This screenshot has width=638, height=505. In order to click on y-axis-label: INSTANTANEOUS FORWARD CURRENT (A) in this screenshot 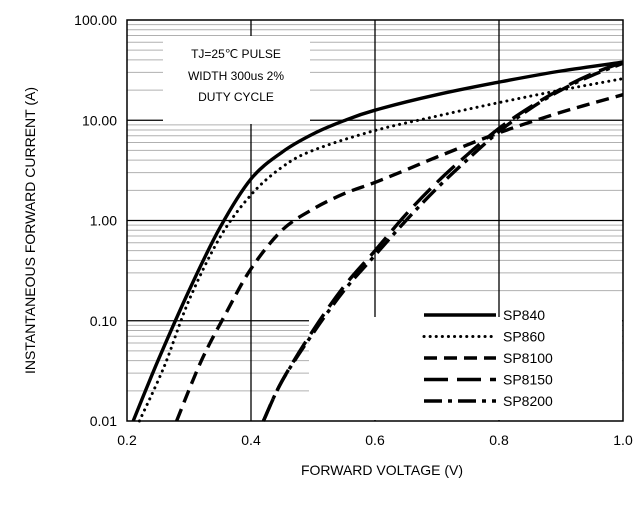, I will do `click(30, 230)`.